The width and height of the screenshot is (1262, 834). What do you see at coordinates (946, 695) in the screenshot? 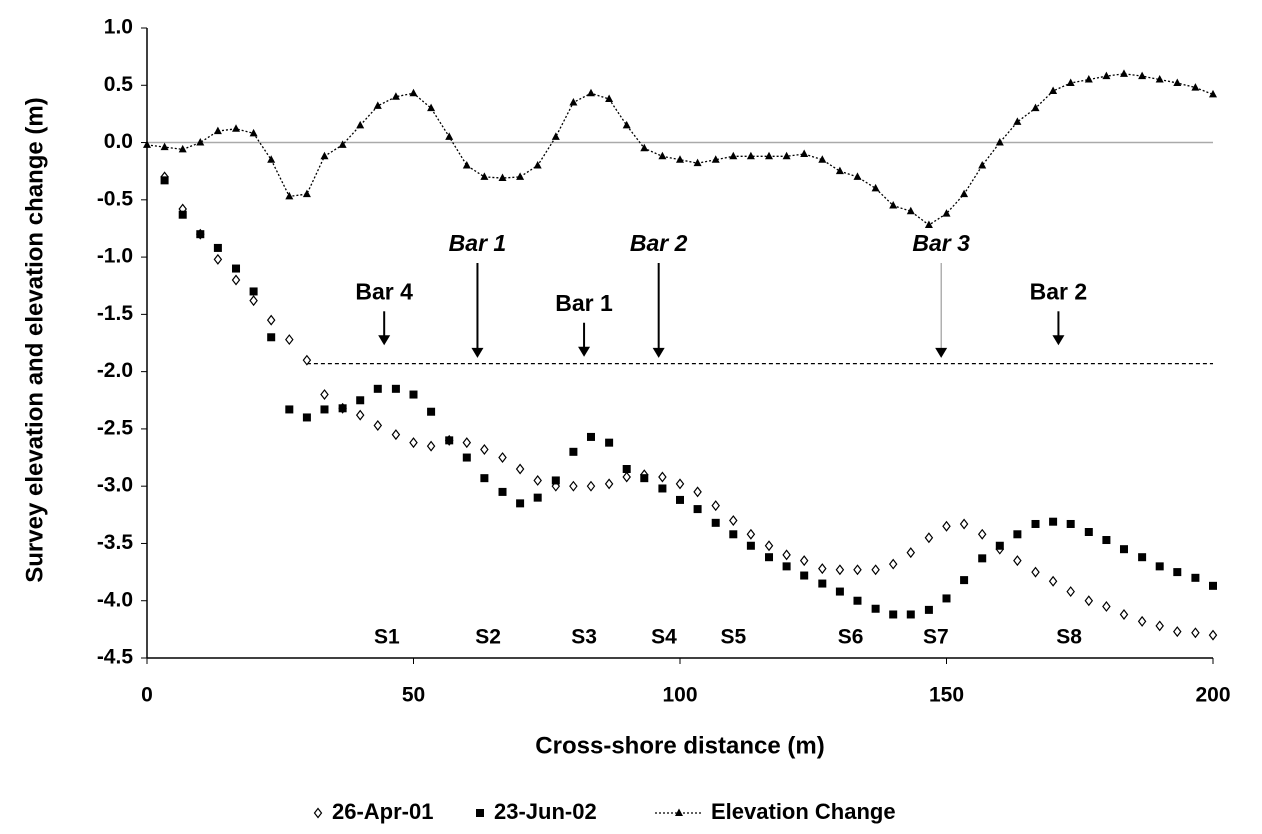
I see `x-tick-label: 150` at bounding box center [946, 695].